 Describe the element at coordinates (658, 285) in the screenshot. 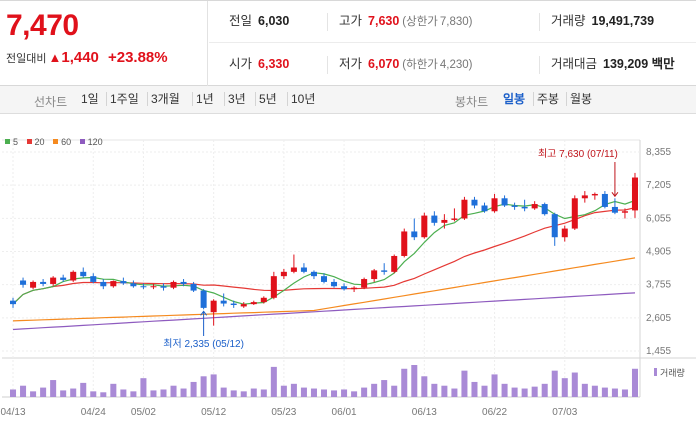

I see `y-tick-label: 3,755` at that location.